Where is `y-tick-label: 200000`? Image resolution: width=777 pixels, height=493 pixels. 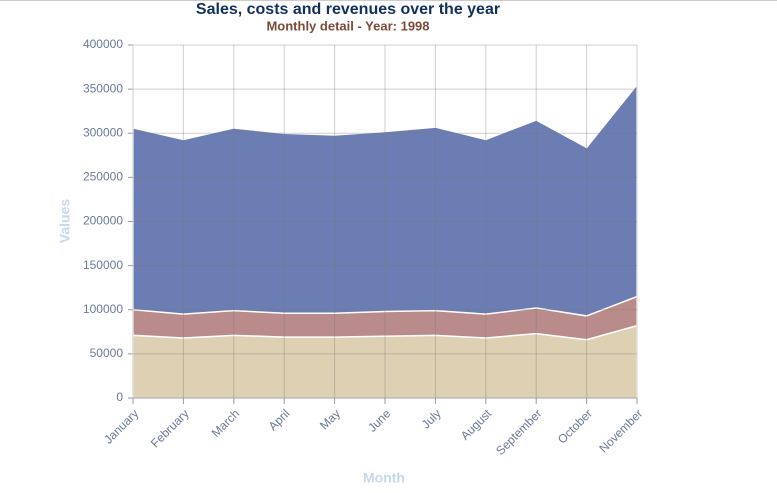 y-tick-label: 200000 is located at coordinates (103, 221).